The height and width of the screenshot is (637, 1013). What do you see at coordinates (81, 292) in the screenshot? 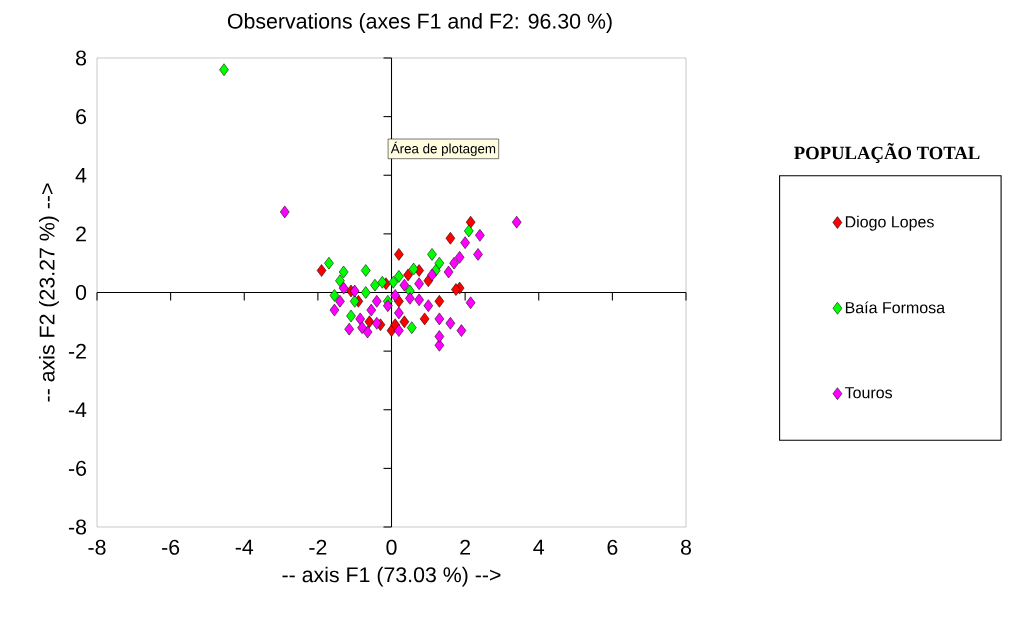
I see `y-tick-label: 0` at bounding box center [81, 292].